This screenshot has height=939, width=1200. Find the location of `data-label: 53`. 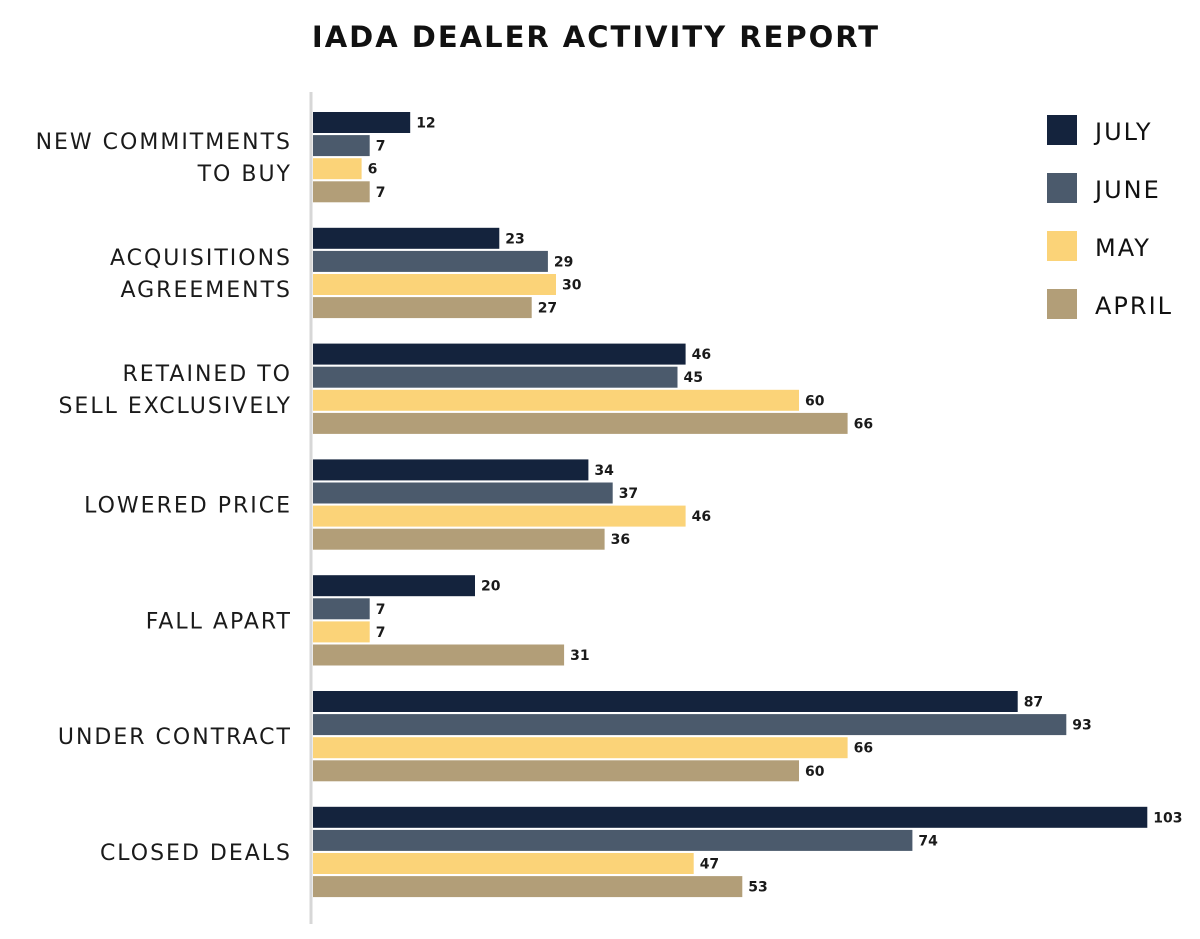

data-label: 53 is located at coordinates (757, 888).